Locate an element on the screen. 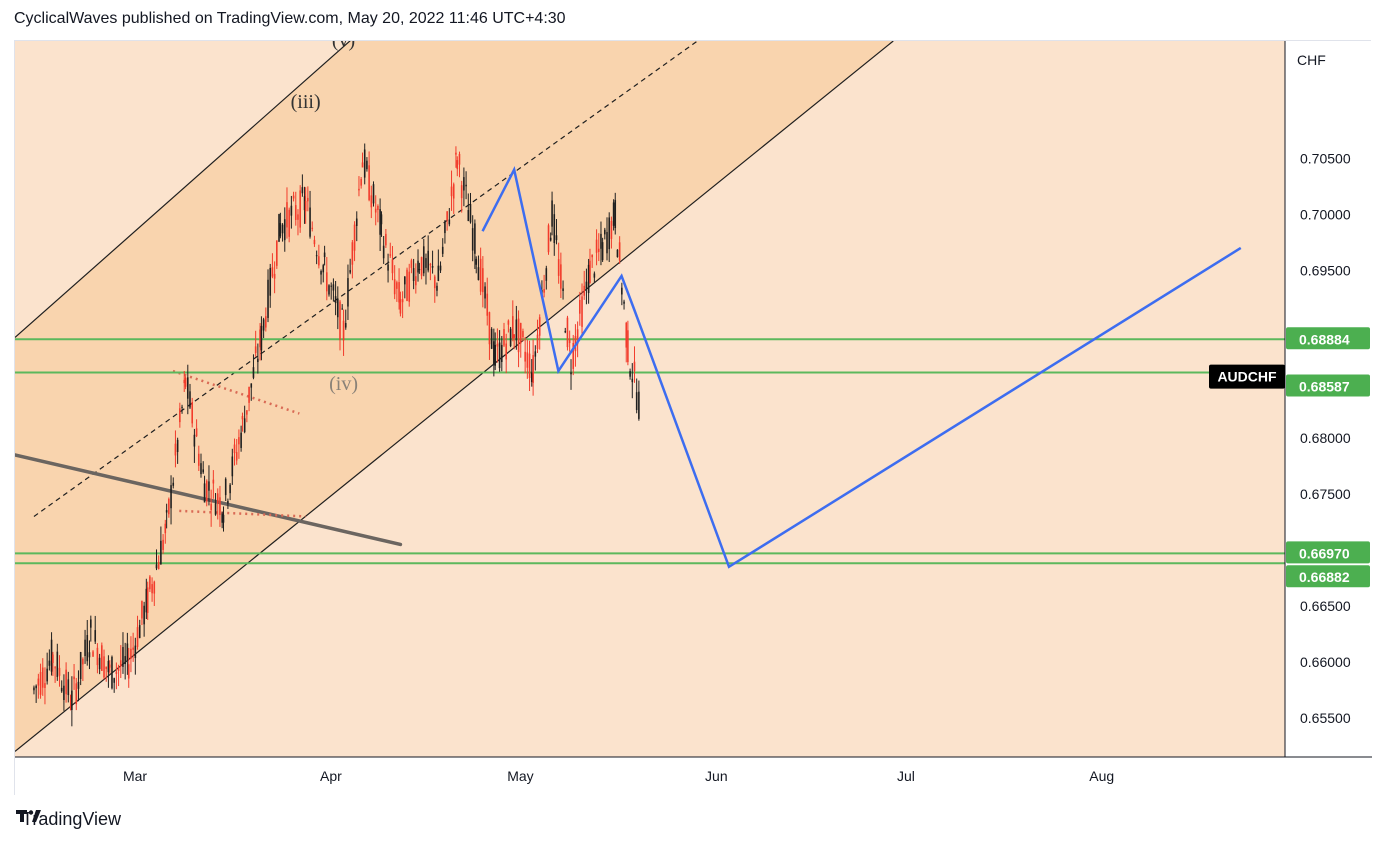 The image size is (1386, 848). y-tick-label: 0.69500 is located at coordinates (1325, 270).